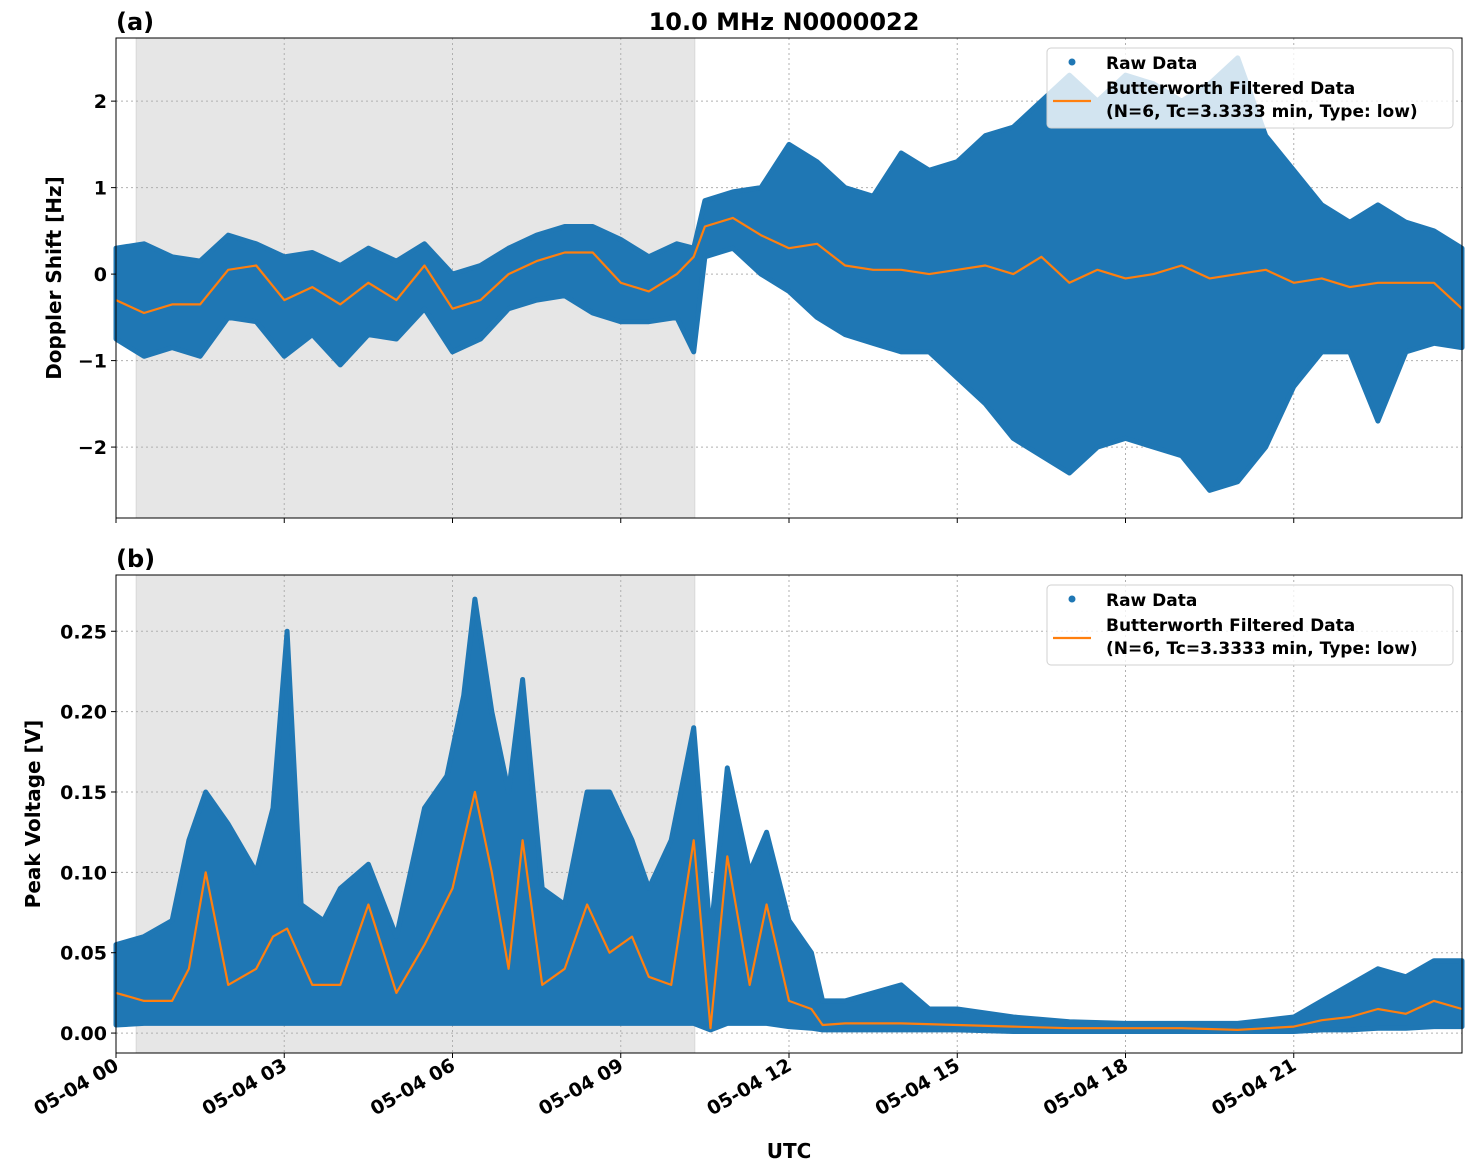 The height and width of the screenshot is (1172, 1471). I want to click on x-tick-label: 05-04 15, so click(917, 1087).